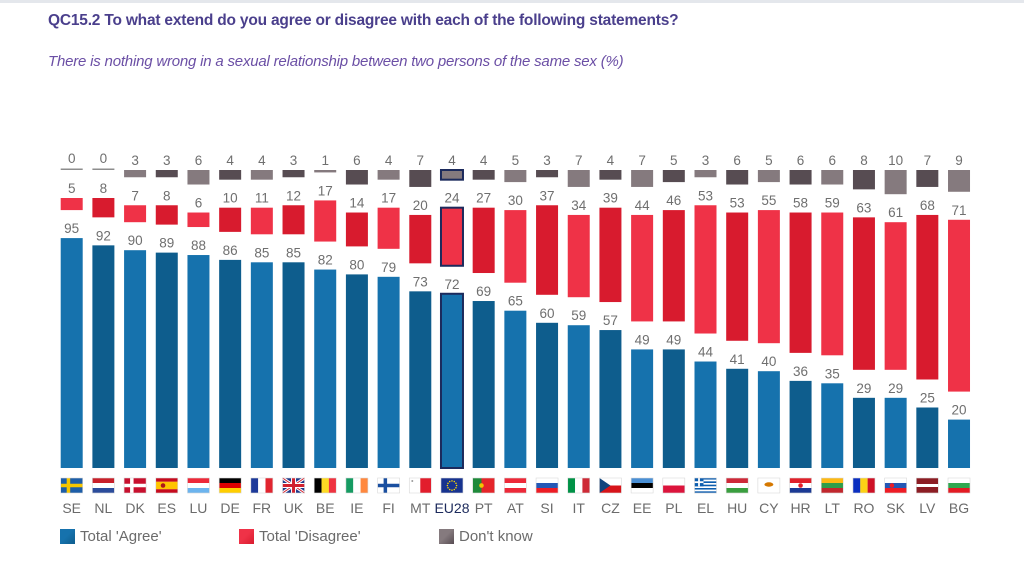  I want to click on flag-icon-cy, so click(769, 485).